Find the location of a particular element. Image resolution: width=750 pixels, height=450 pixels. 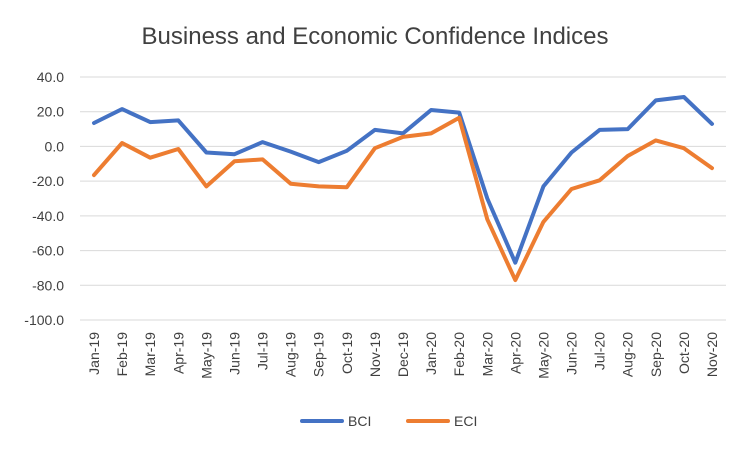

x-tick-label: Jan-20 is located at coordinates (431, 353).